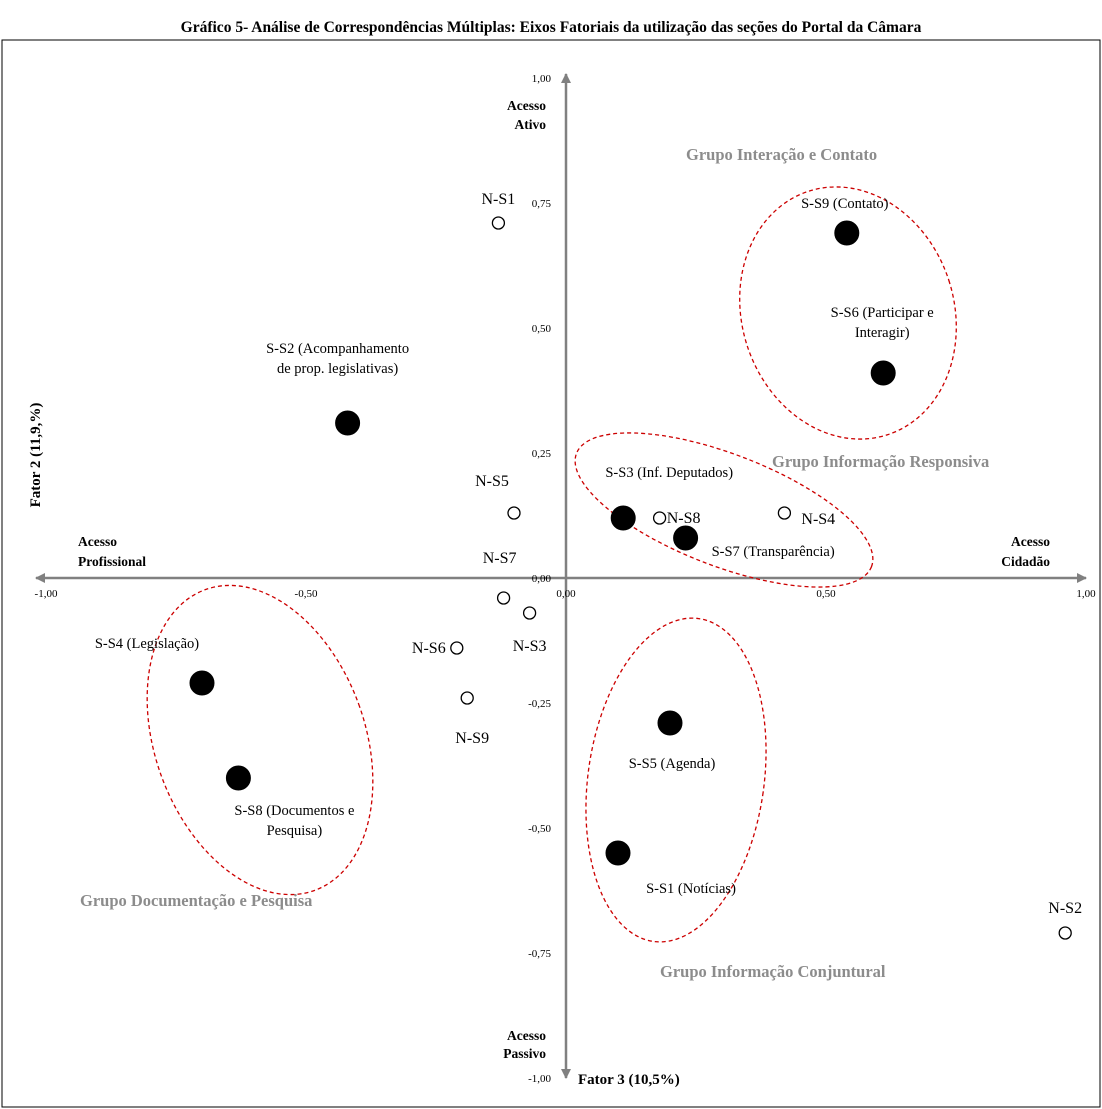  What do you see at coordinates (1025, 561) in the screenshot?
I see `direction-right-line2: Cidadão` at bounding box center [1025, 561].